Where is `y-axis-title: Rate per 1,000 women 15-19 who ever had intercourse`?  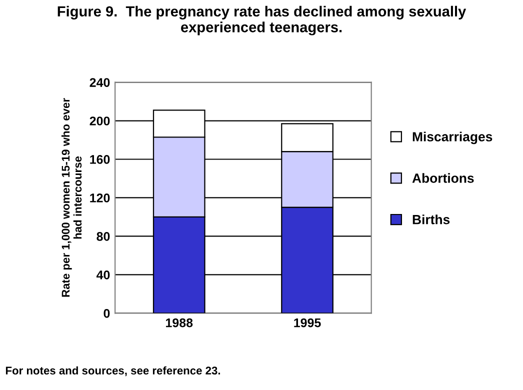
y-axis-title: Rate per 1,000 women 15-19 who ever had intercourse is located at coordinates (71, 197).